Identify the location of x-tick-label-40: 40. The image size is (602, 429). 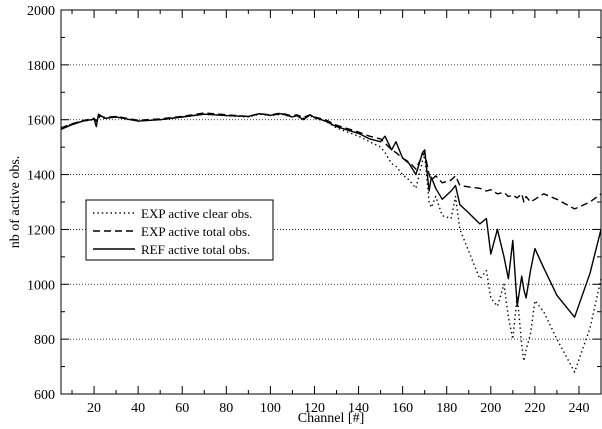
(138, 408).